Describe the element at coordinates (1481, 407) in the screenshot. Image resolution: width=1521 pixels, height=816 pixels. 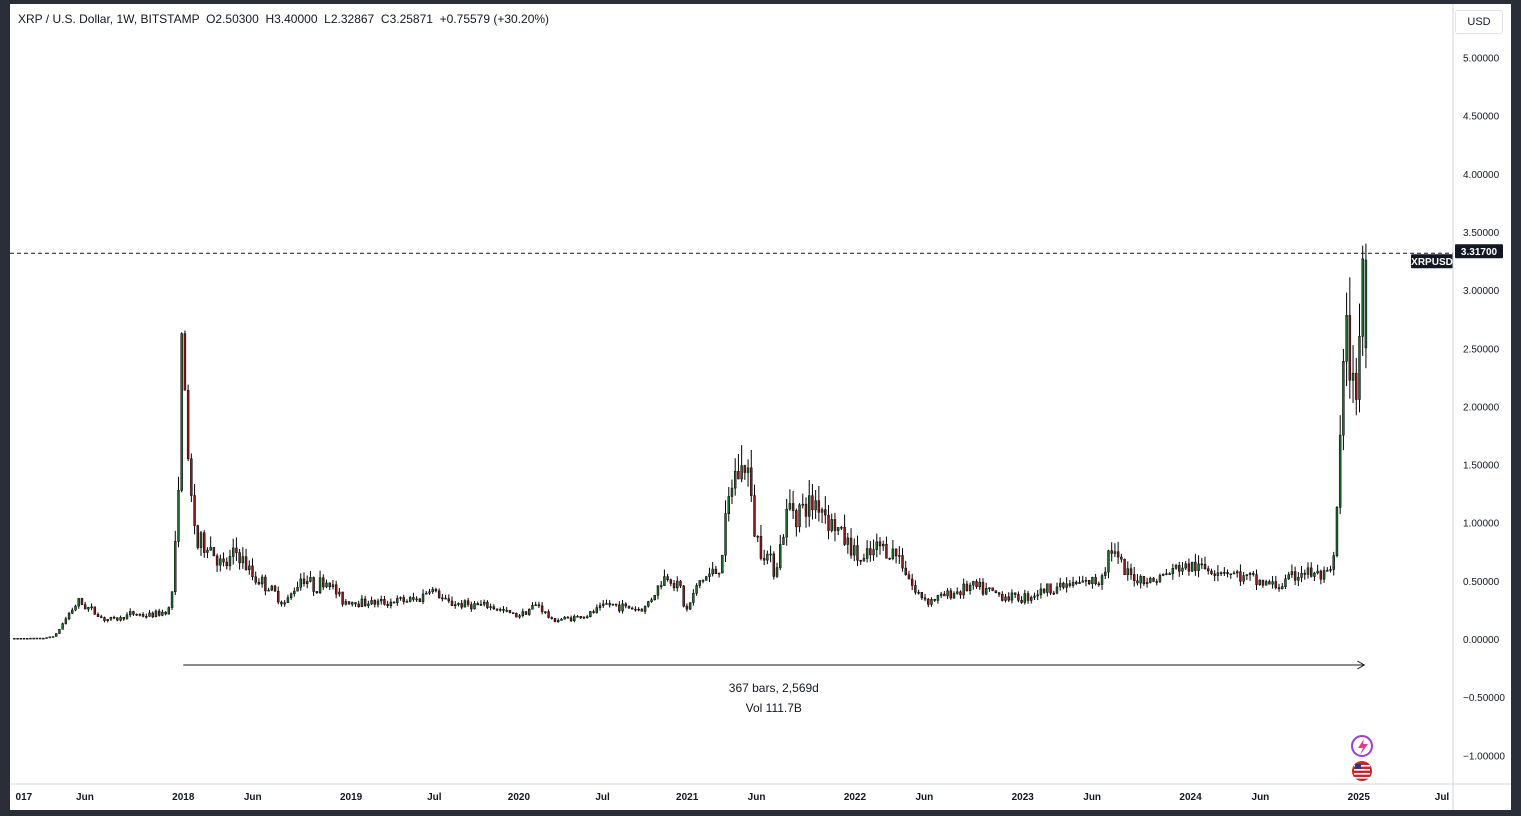
I see `price-tick-label: 2.00000` at that location.